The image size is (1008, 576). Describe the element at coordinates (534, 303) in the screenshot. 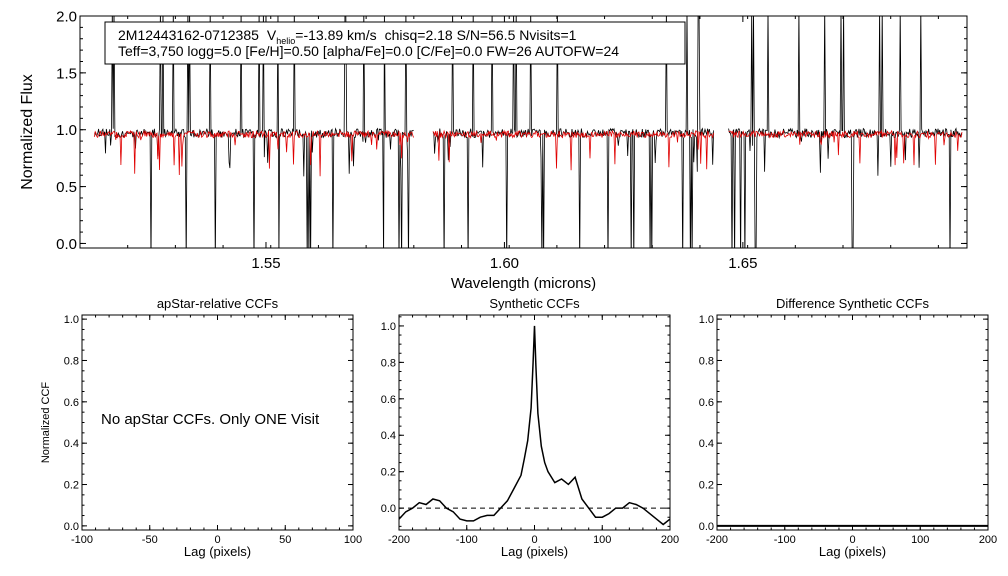

I see `panel-title: Synthetic CCFs` at that location.